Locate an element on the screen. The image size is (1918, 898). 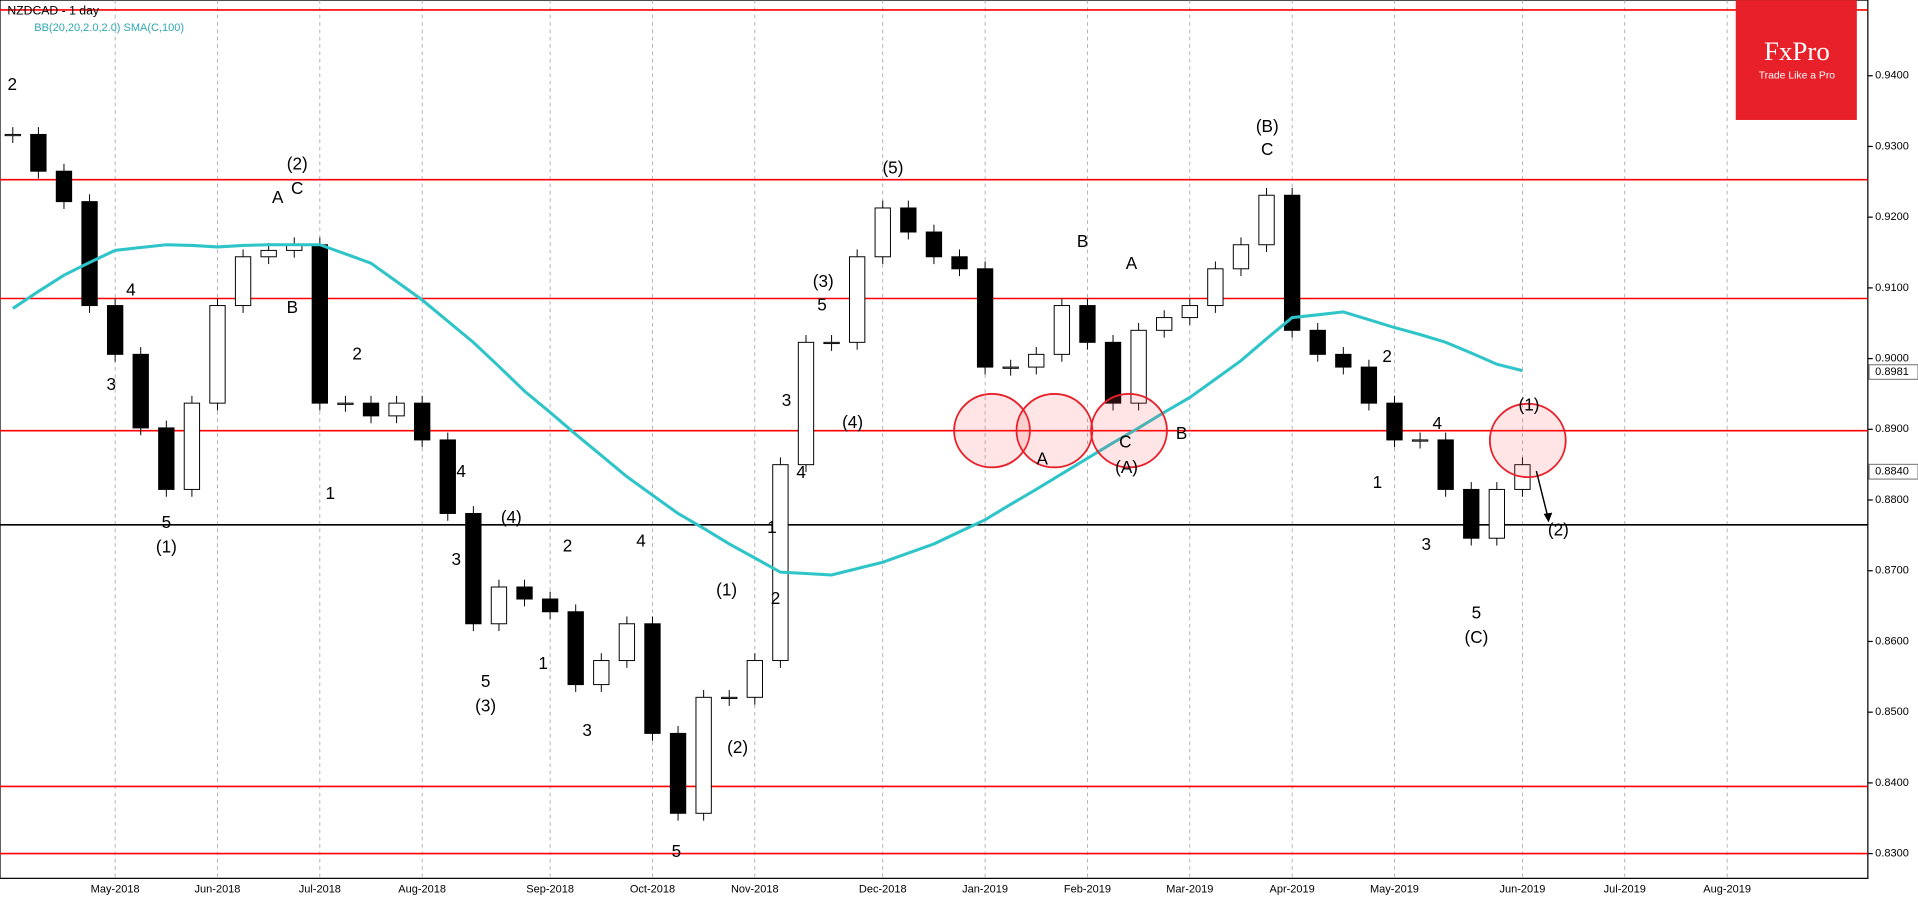
arrow-head is located at coordinates (1548, 517).